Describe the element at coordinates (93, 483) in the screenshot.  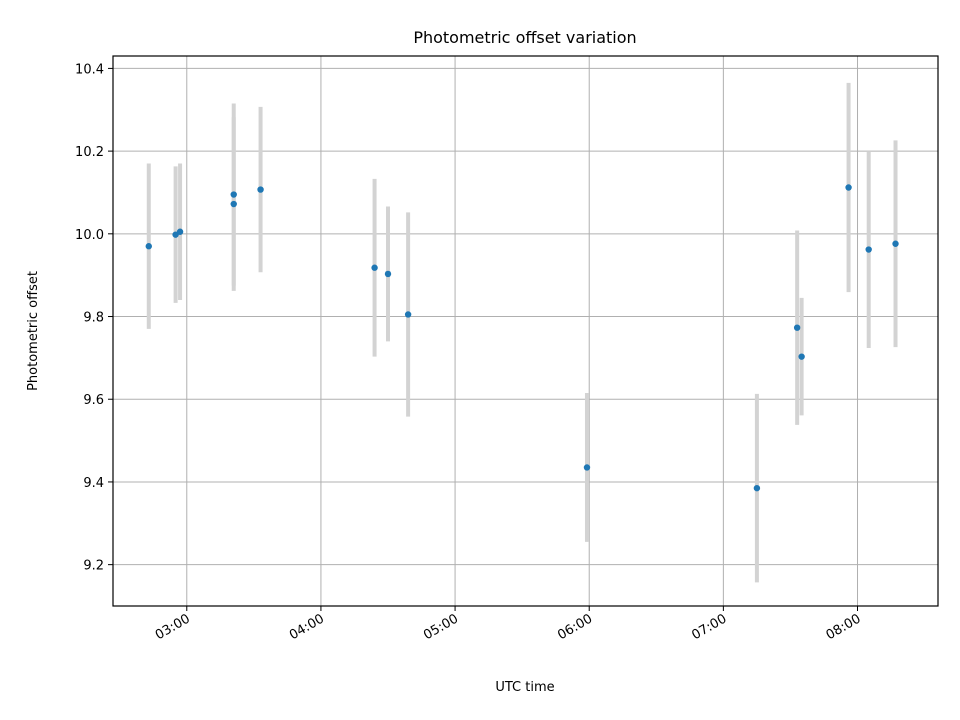
I see `y-tick-label: 9.4` at that location.